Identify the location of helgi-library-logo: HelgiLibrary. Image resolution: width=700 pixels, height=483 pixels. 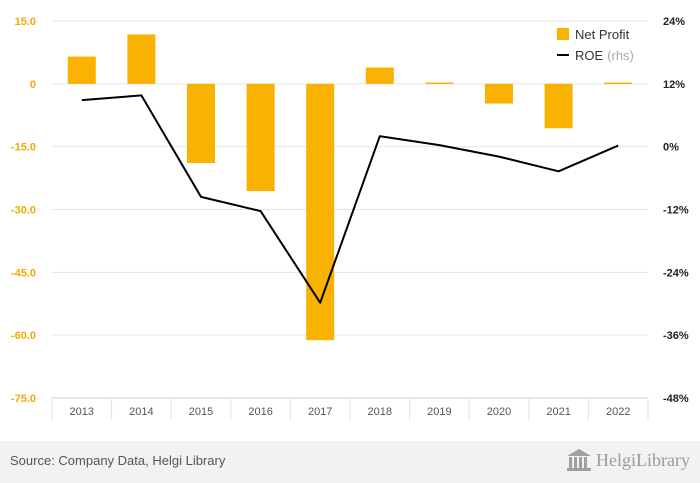
(628, 460).